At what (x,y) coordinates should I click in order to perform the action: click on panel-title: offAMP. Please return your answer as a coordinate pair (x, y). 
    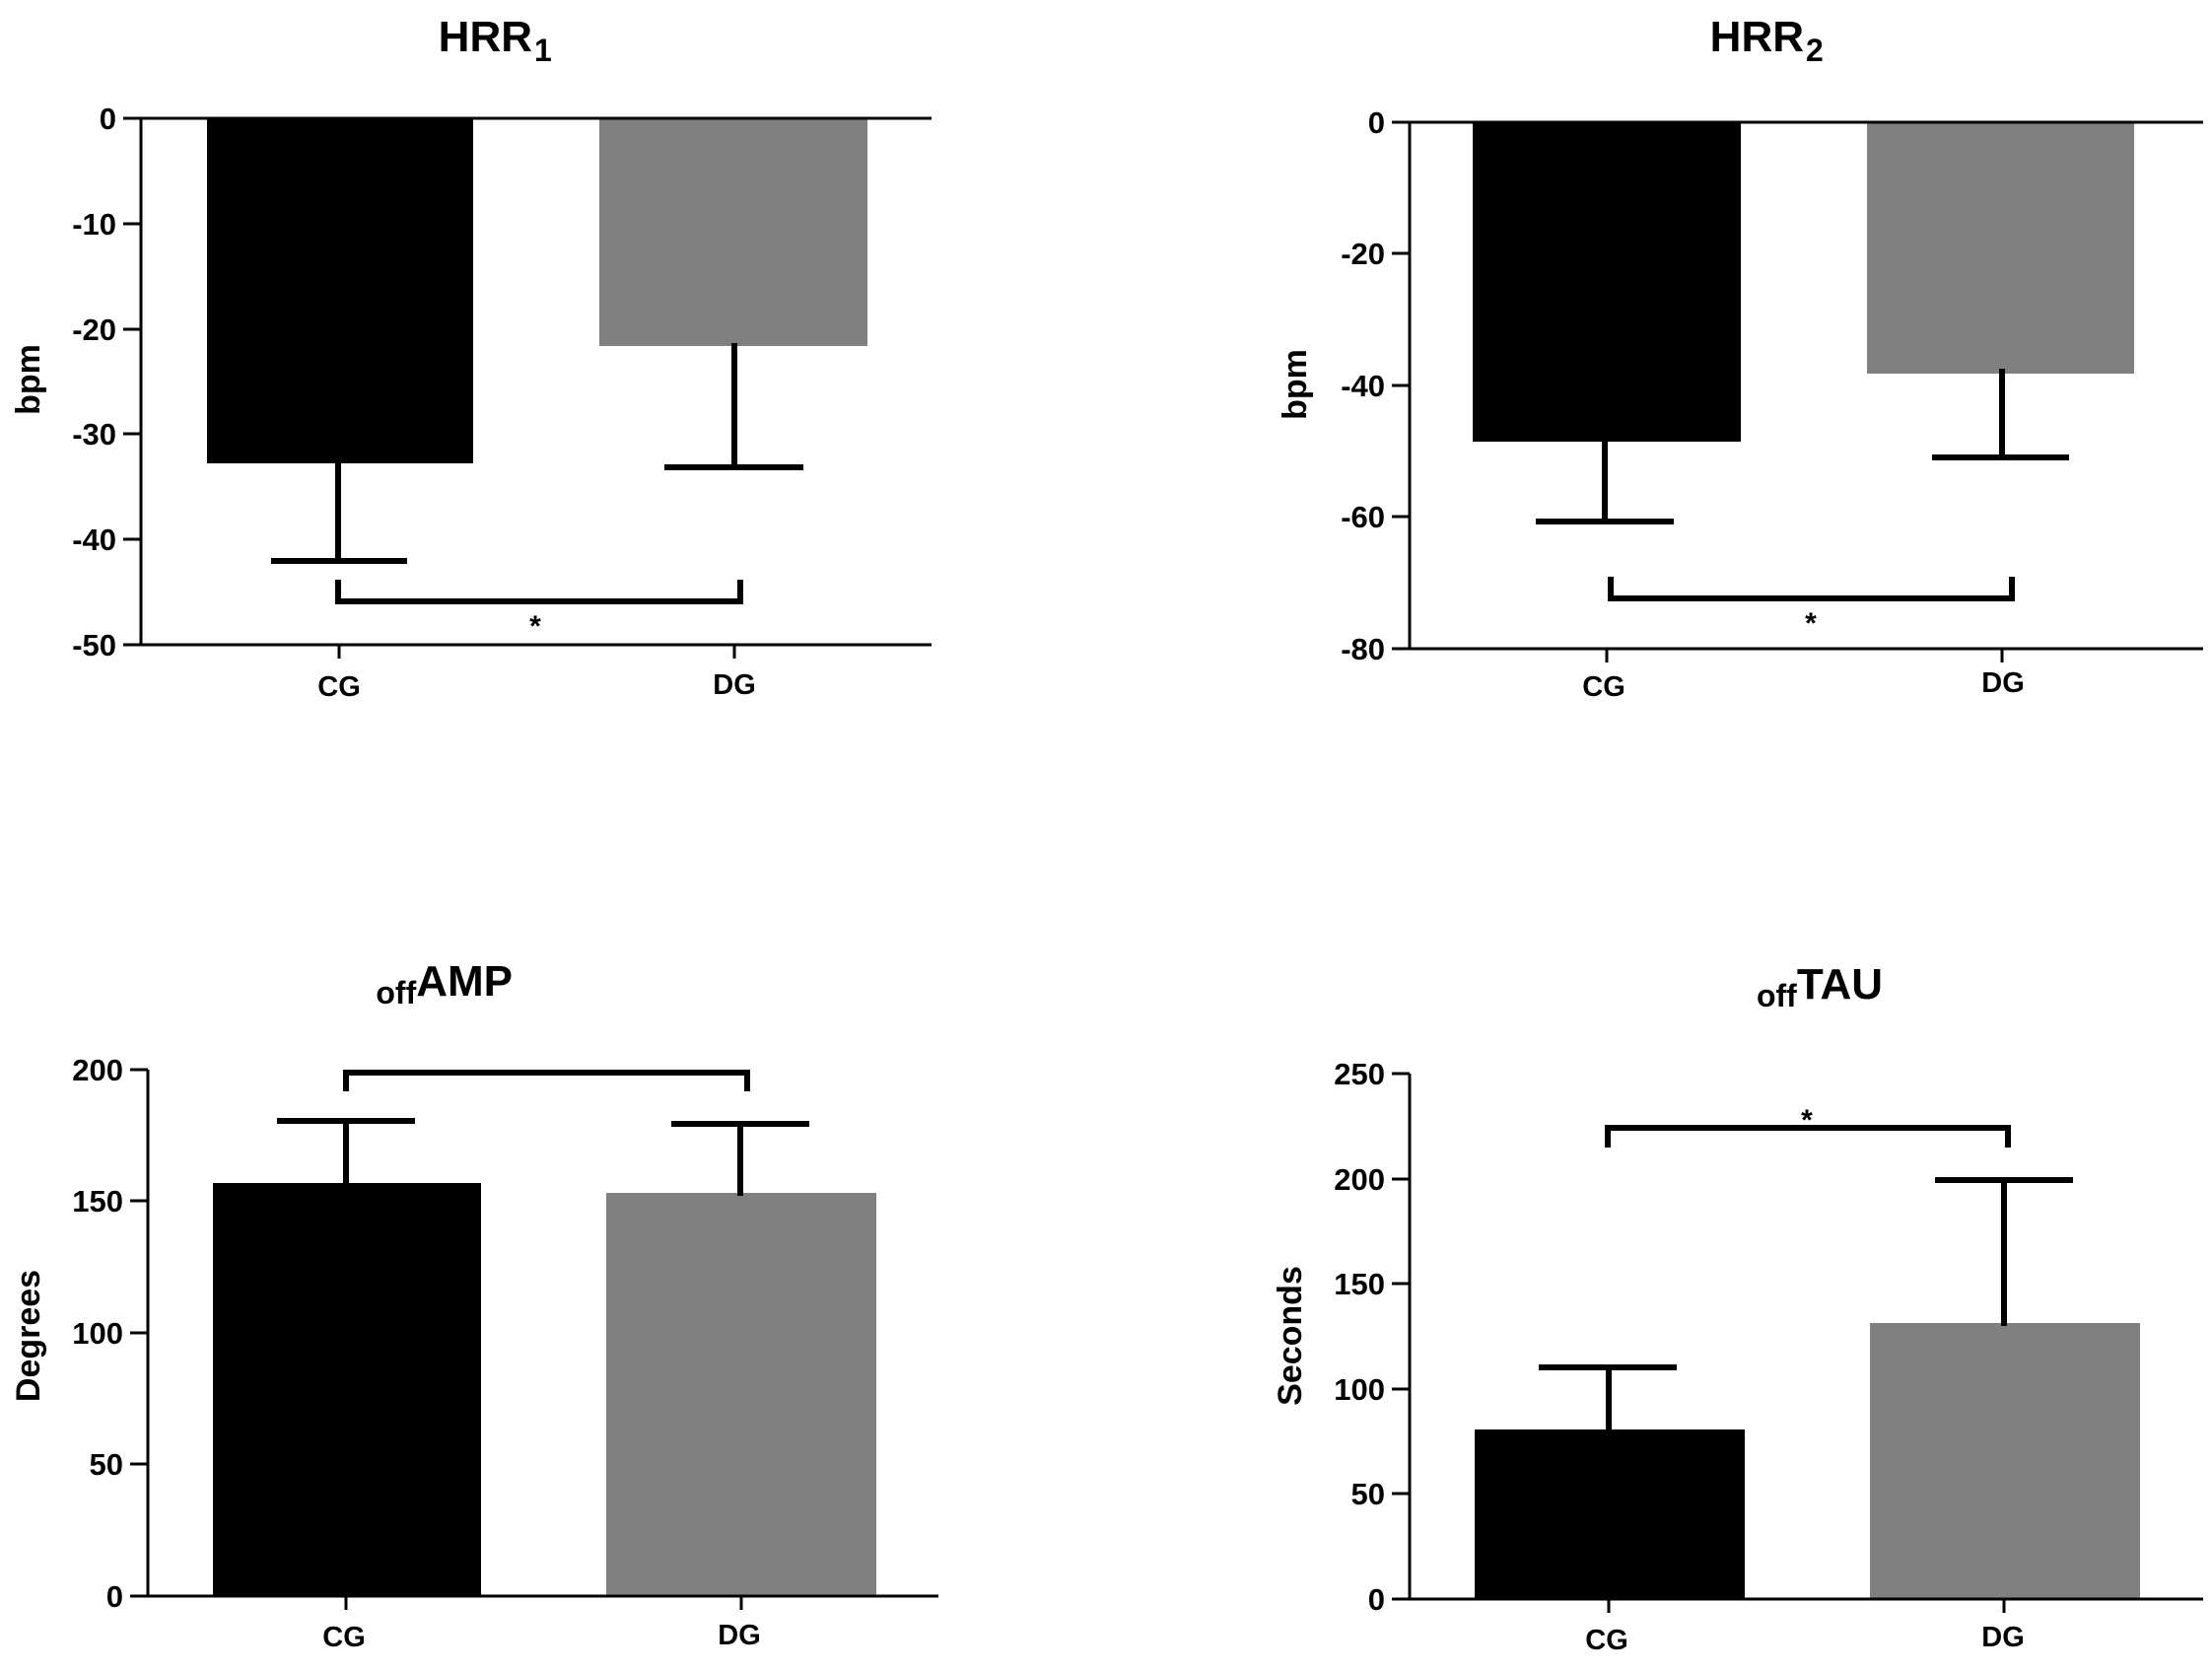
    Looking at the image, I should click on (445, 983).